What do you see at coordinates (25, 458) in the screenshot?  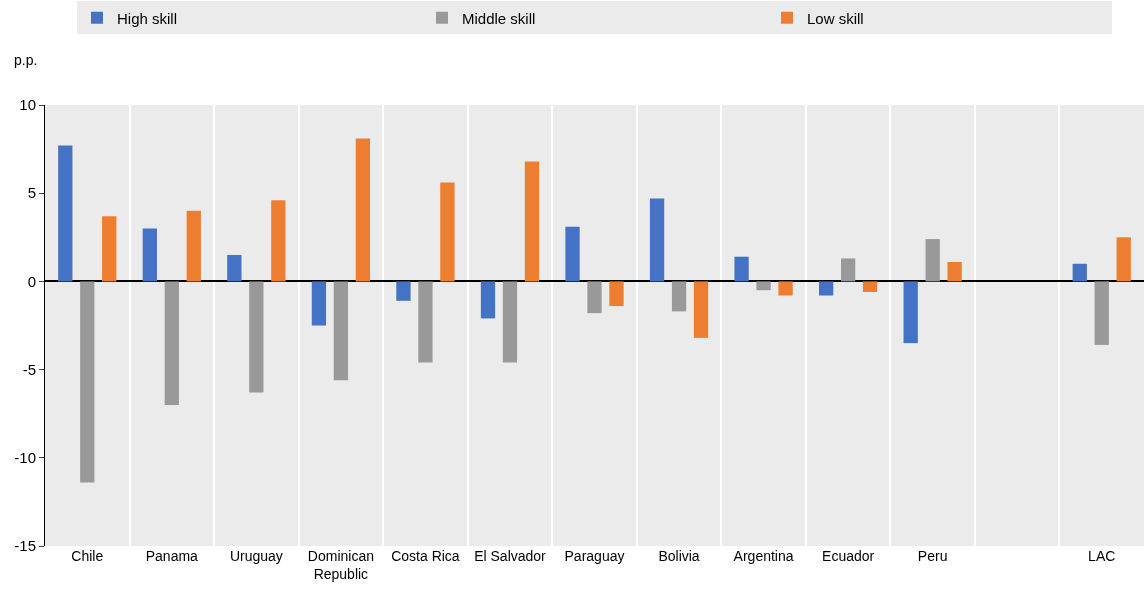 I see `y-tick-label: -10` at bounding box center [25, 458].